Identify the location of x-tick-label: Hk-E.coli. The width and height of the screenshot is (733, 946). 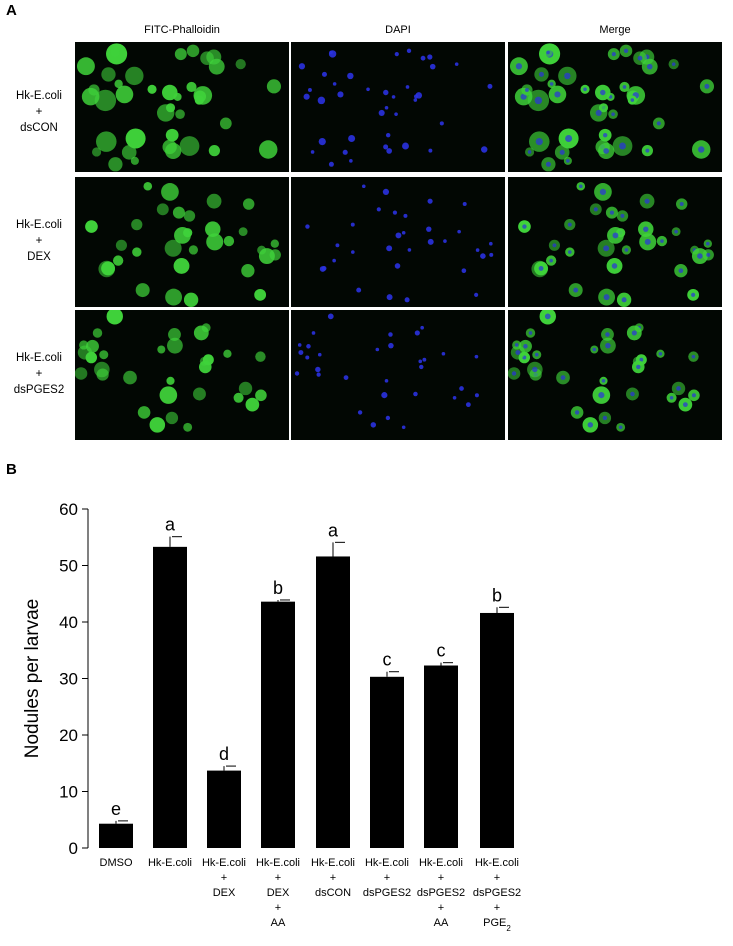
(333, 863).